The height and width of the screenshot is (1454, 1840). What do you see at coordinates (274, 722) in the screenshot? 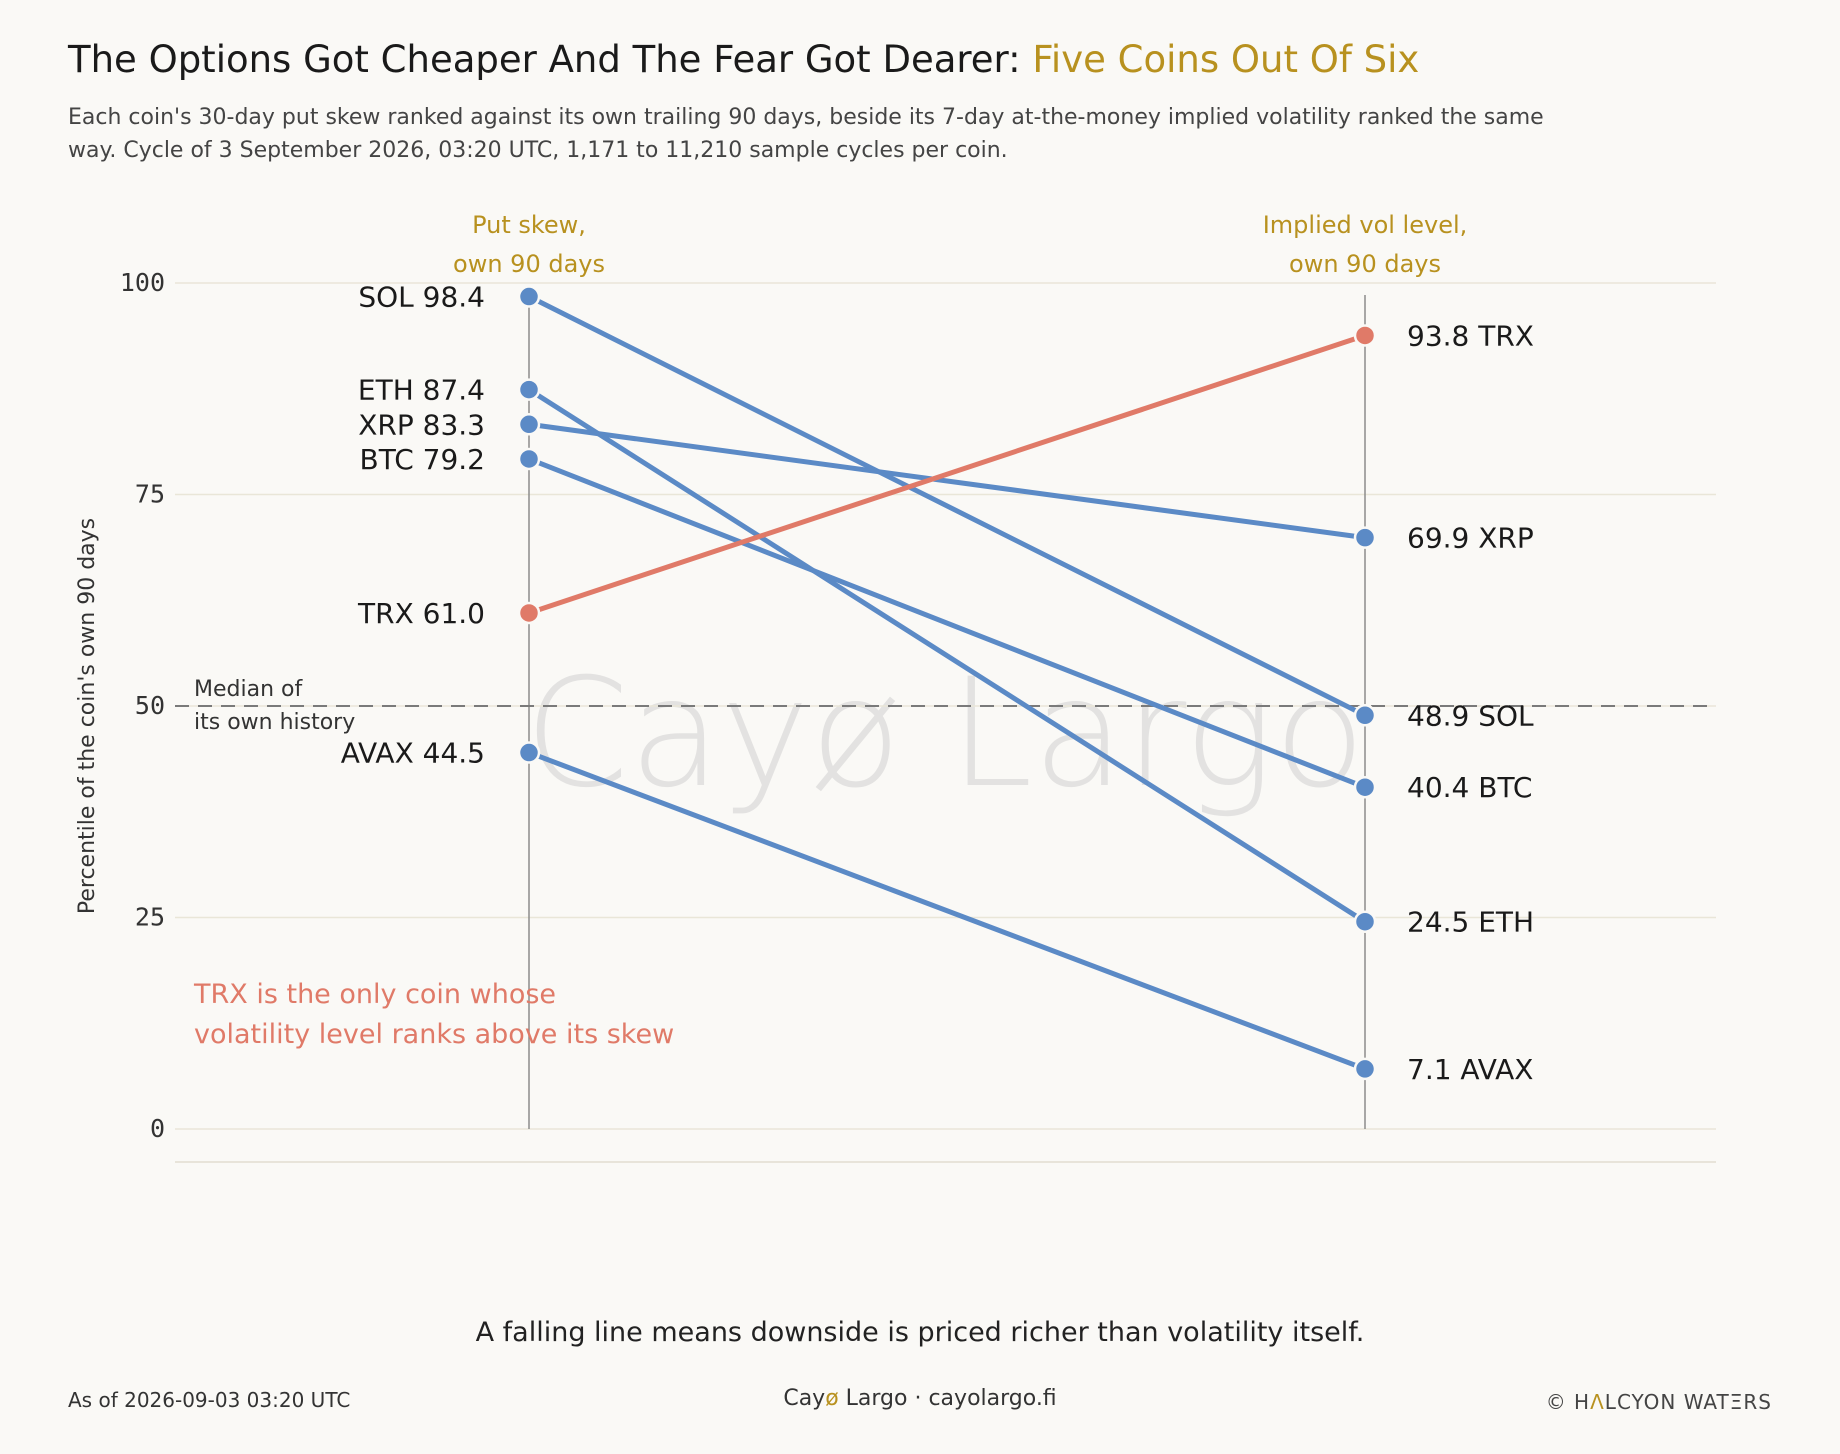
I see `median-label-line-2: its own history` at bounding box center [274, 722].